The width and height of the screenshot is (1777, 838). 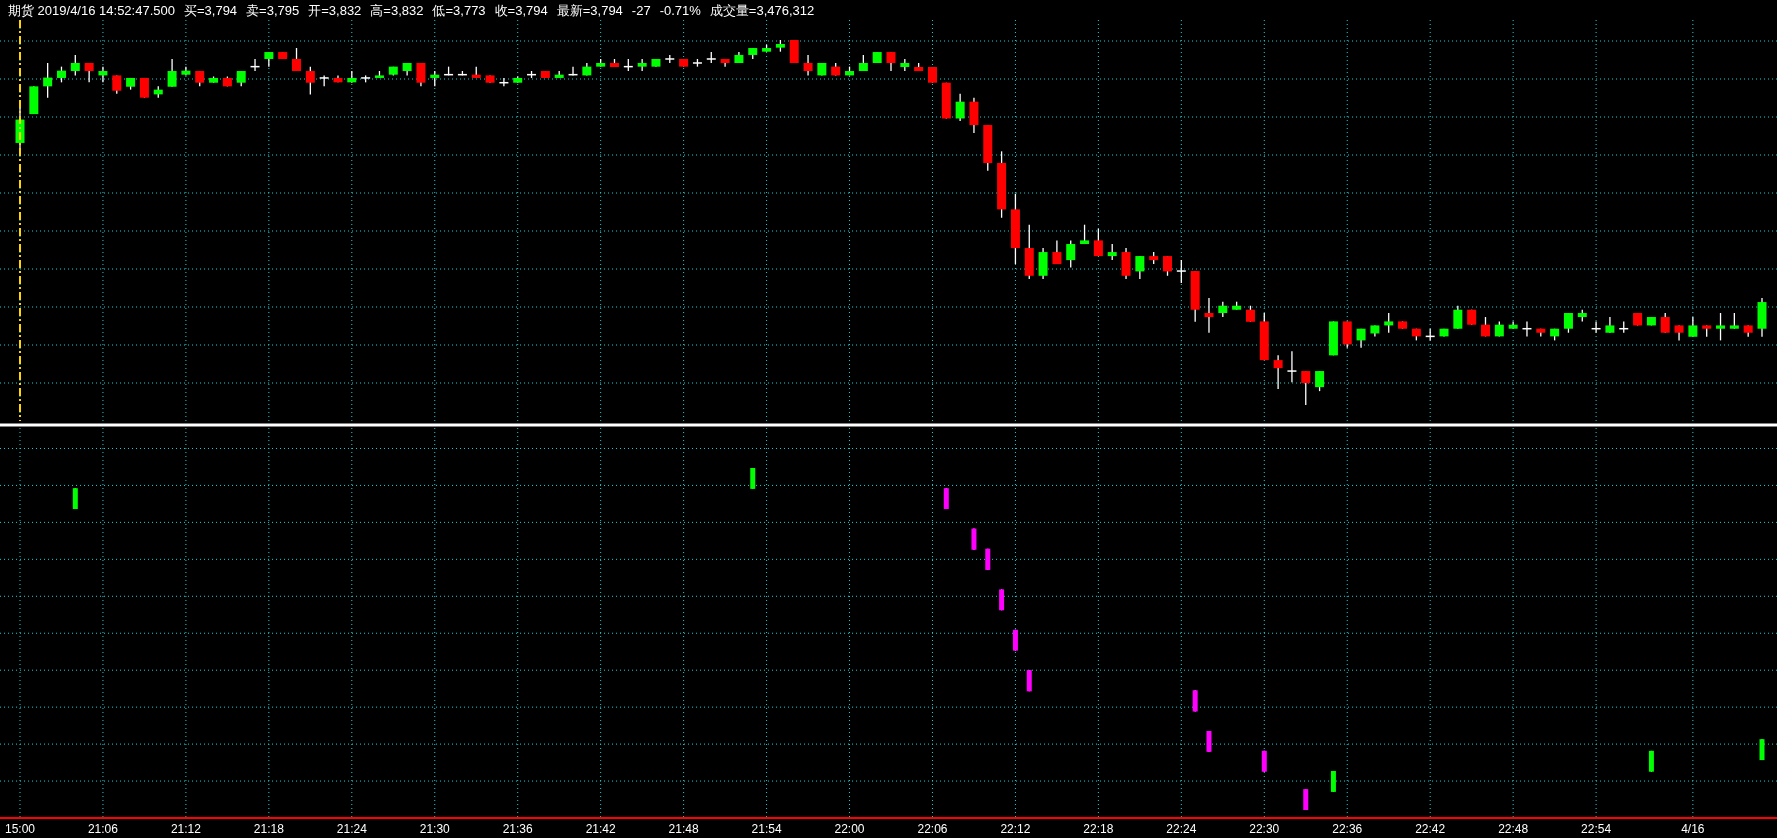 What do you see at coordinates (273, 10) in the screenshot?
I see `text: 卖=3,795` at bounding box center [273, 10].